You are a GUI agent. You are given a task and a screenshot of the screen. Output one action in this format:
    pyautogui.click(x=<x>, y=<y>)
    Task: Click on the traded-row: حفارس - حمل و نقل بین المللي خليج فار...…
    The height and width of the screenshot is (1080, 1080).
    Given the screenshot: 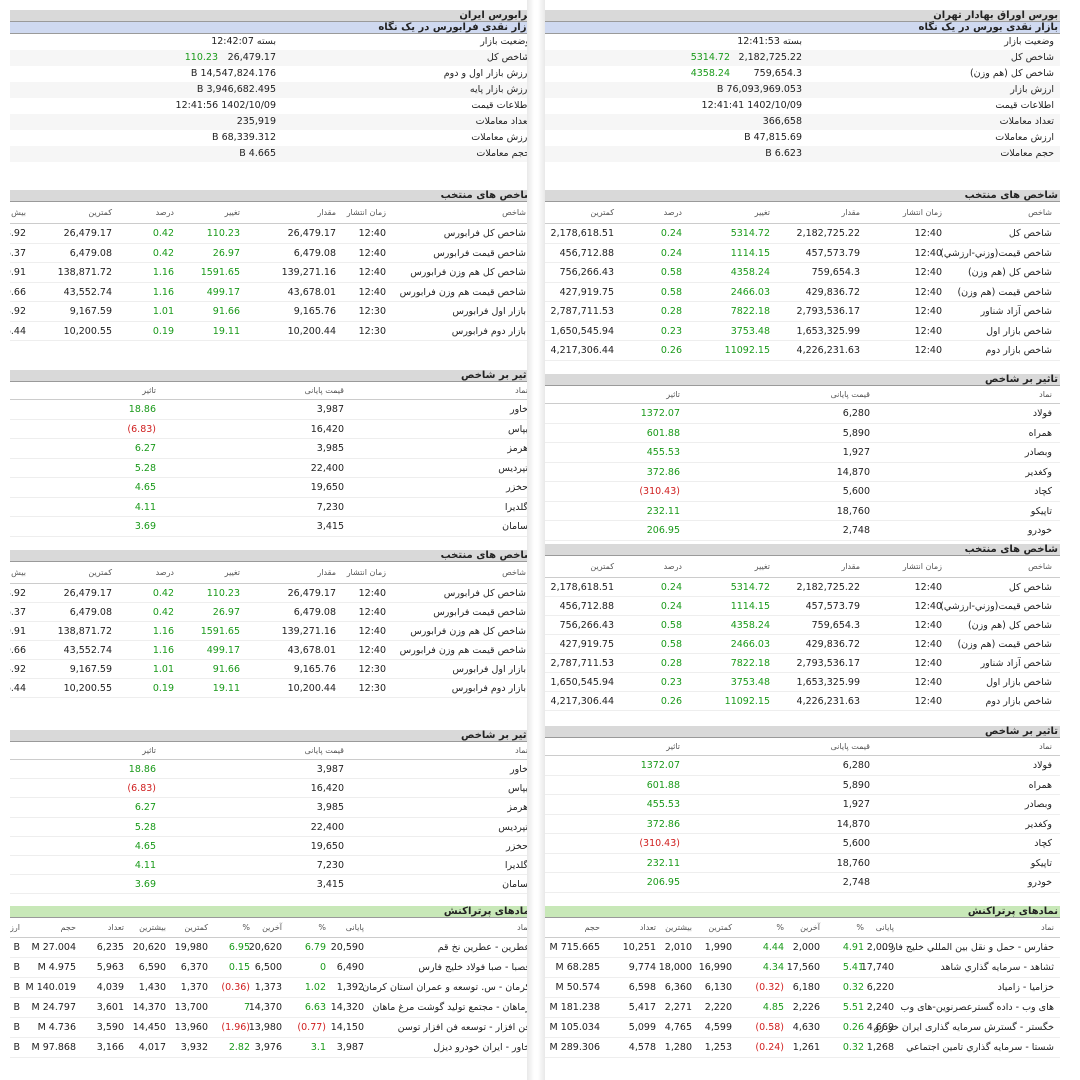 What is the action you would take?
    pyautogui.click(x=802, y=948)
    